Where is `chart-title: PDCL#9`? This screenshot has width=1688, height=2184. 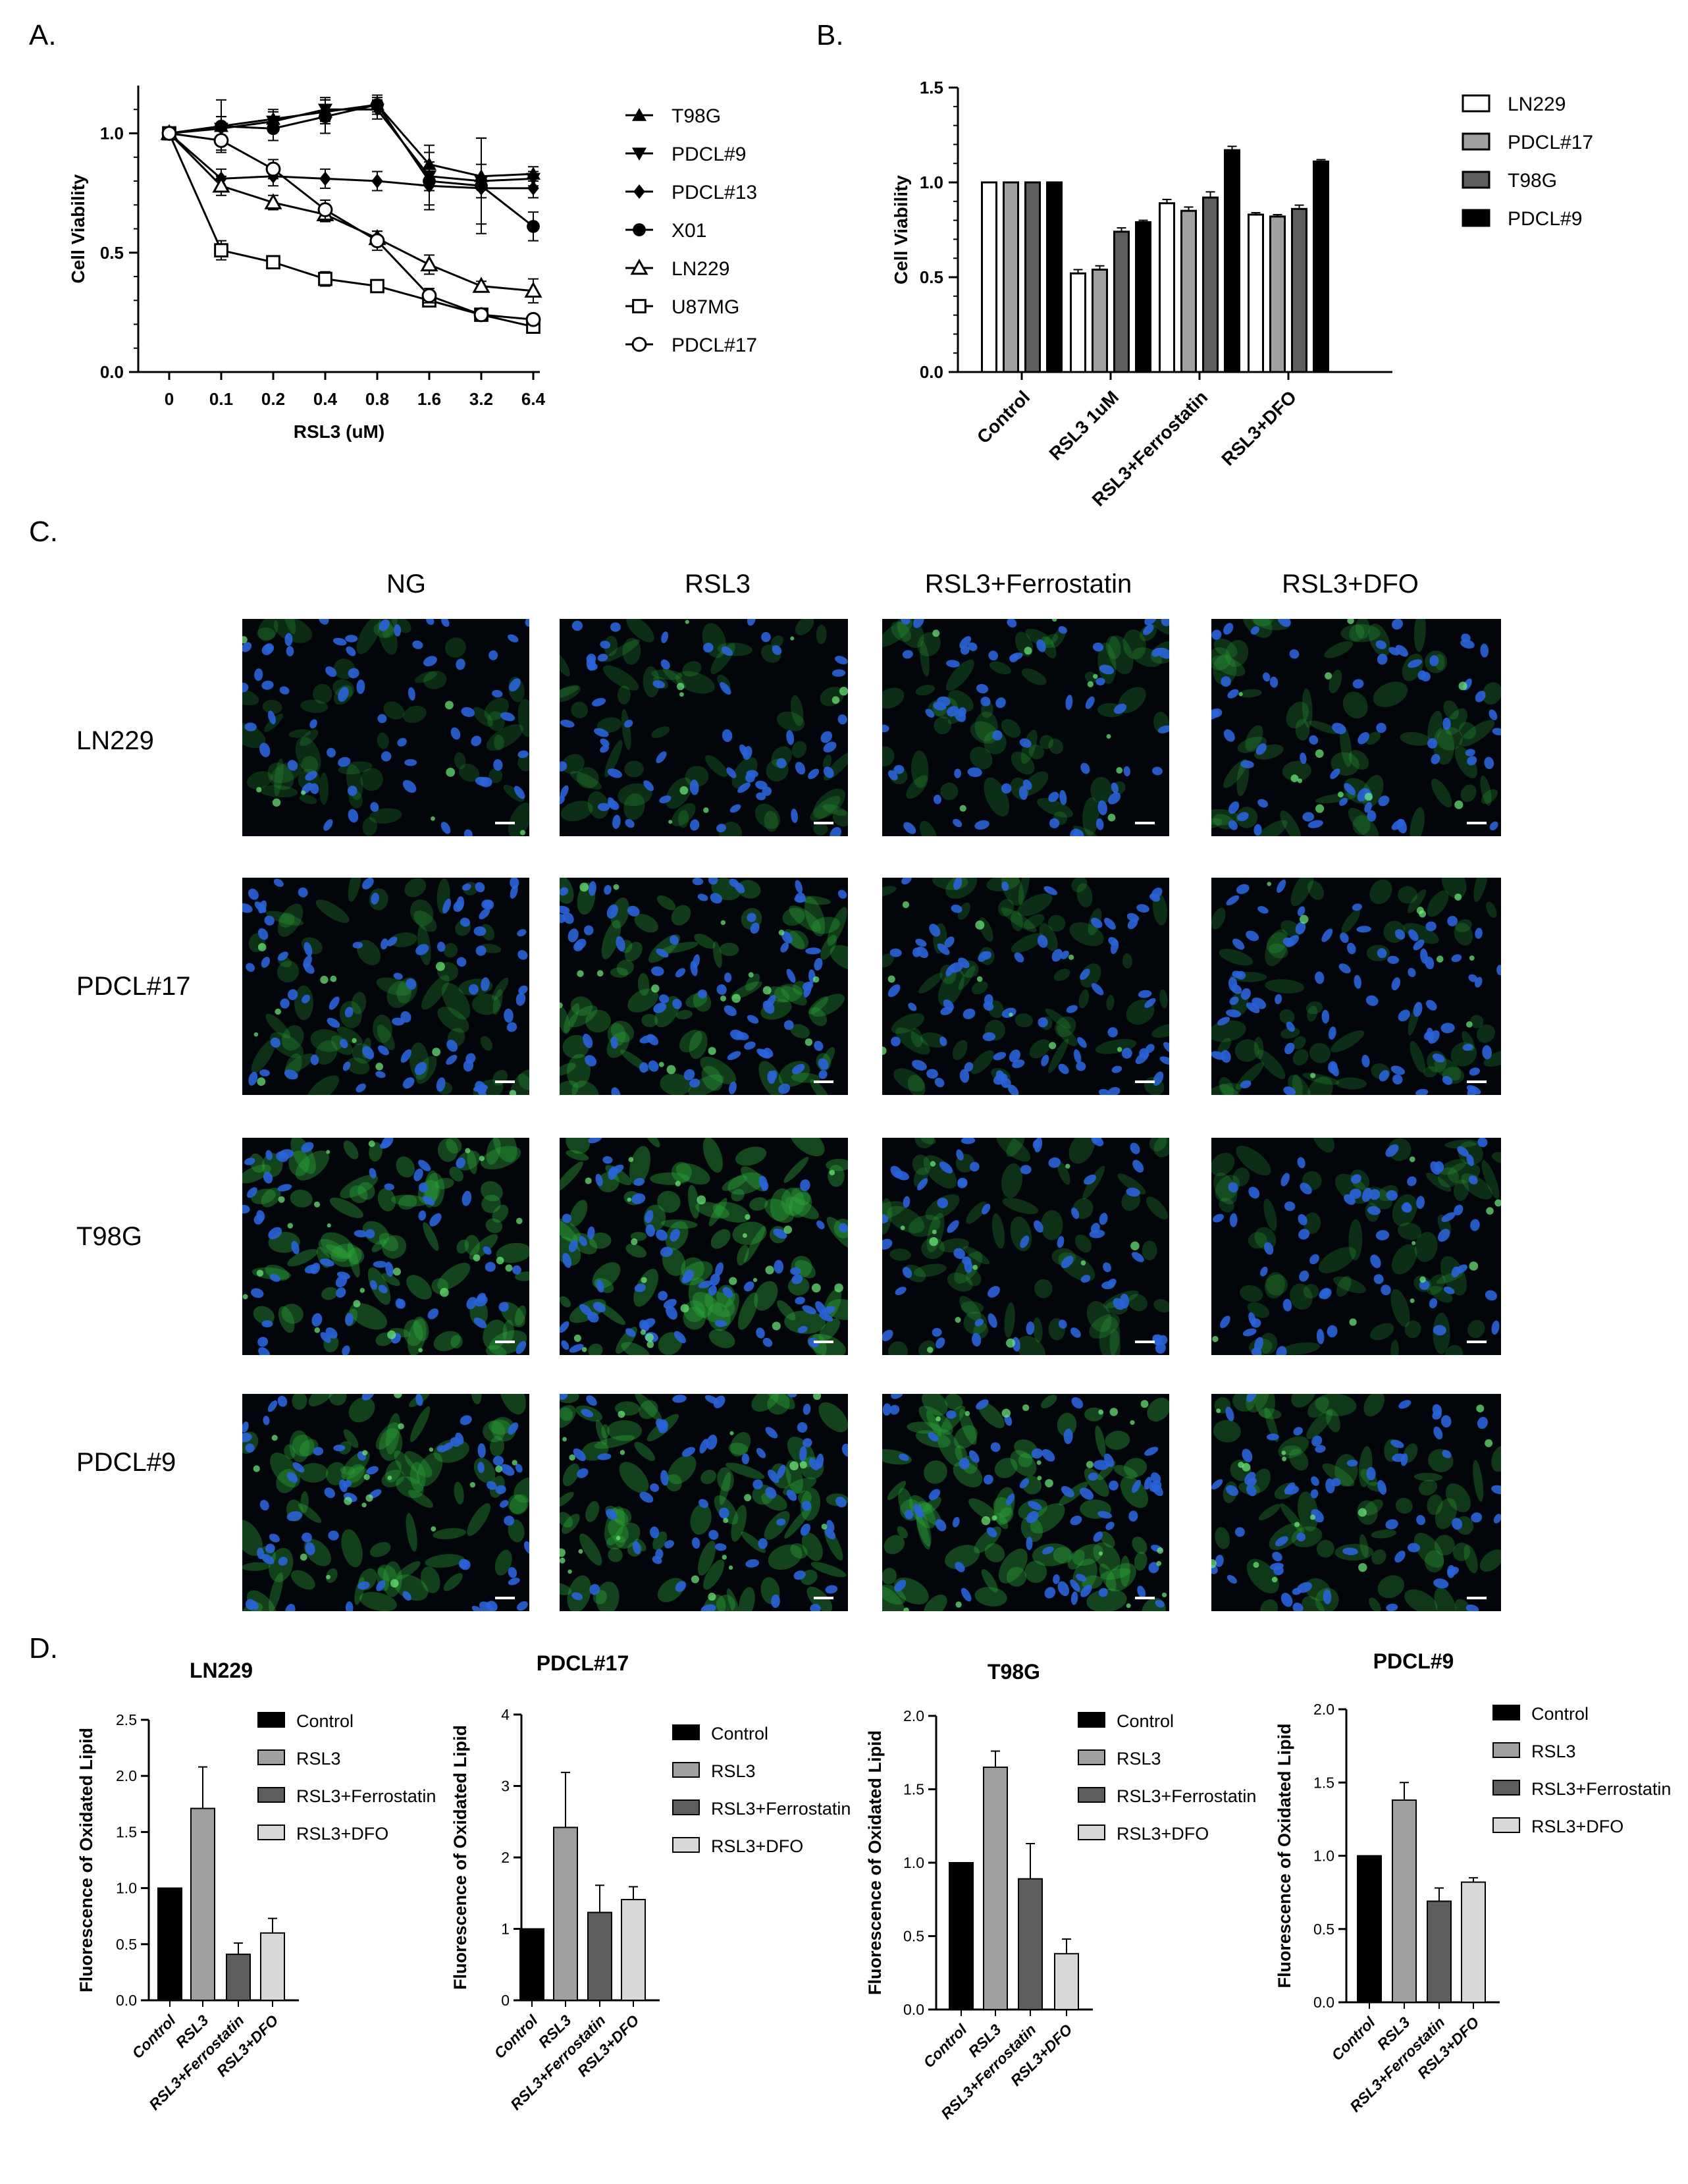 chart-title: PDCL#9 is located at coordinates (1414, 1661).